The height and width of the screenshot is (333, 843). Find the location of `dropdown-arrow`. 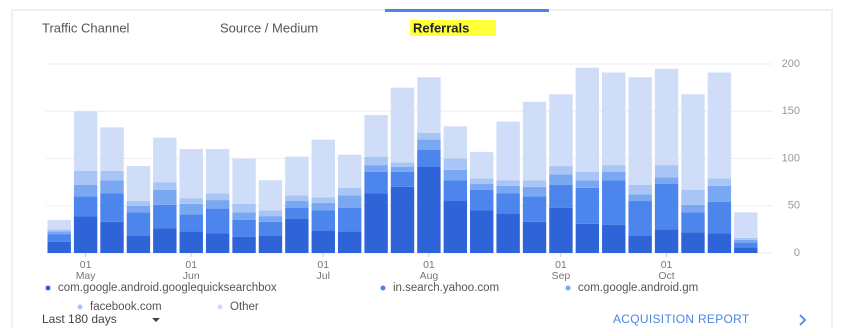

dropdown-arrow is located at coordinates (156, 320).